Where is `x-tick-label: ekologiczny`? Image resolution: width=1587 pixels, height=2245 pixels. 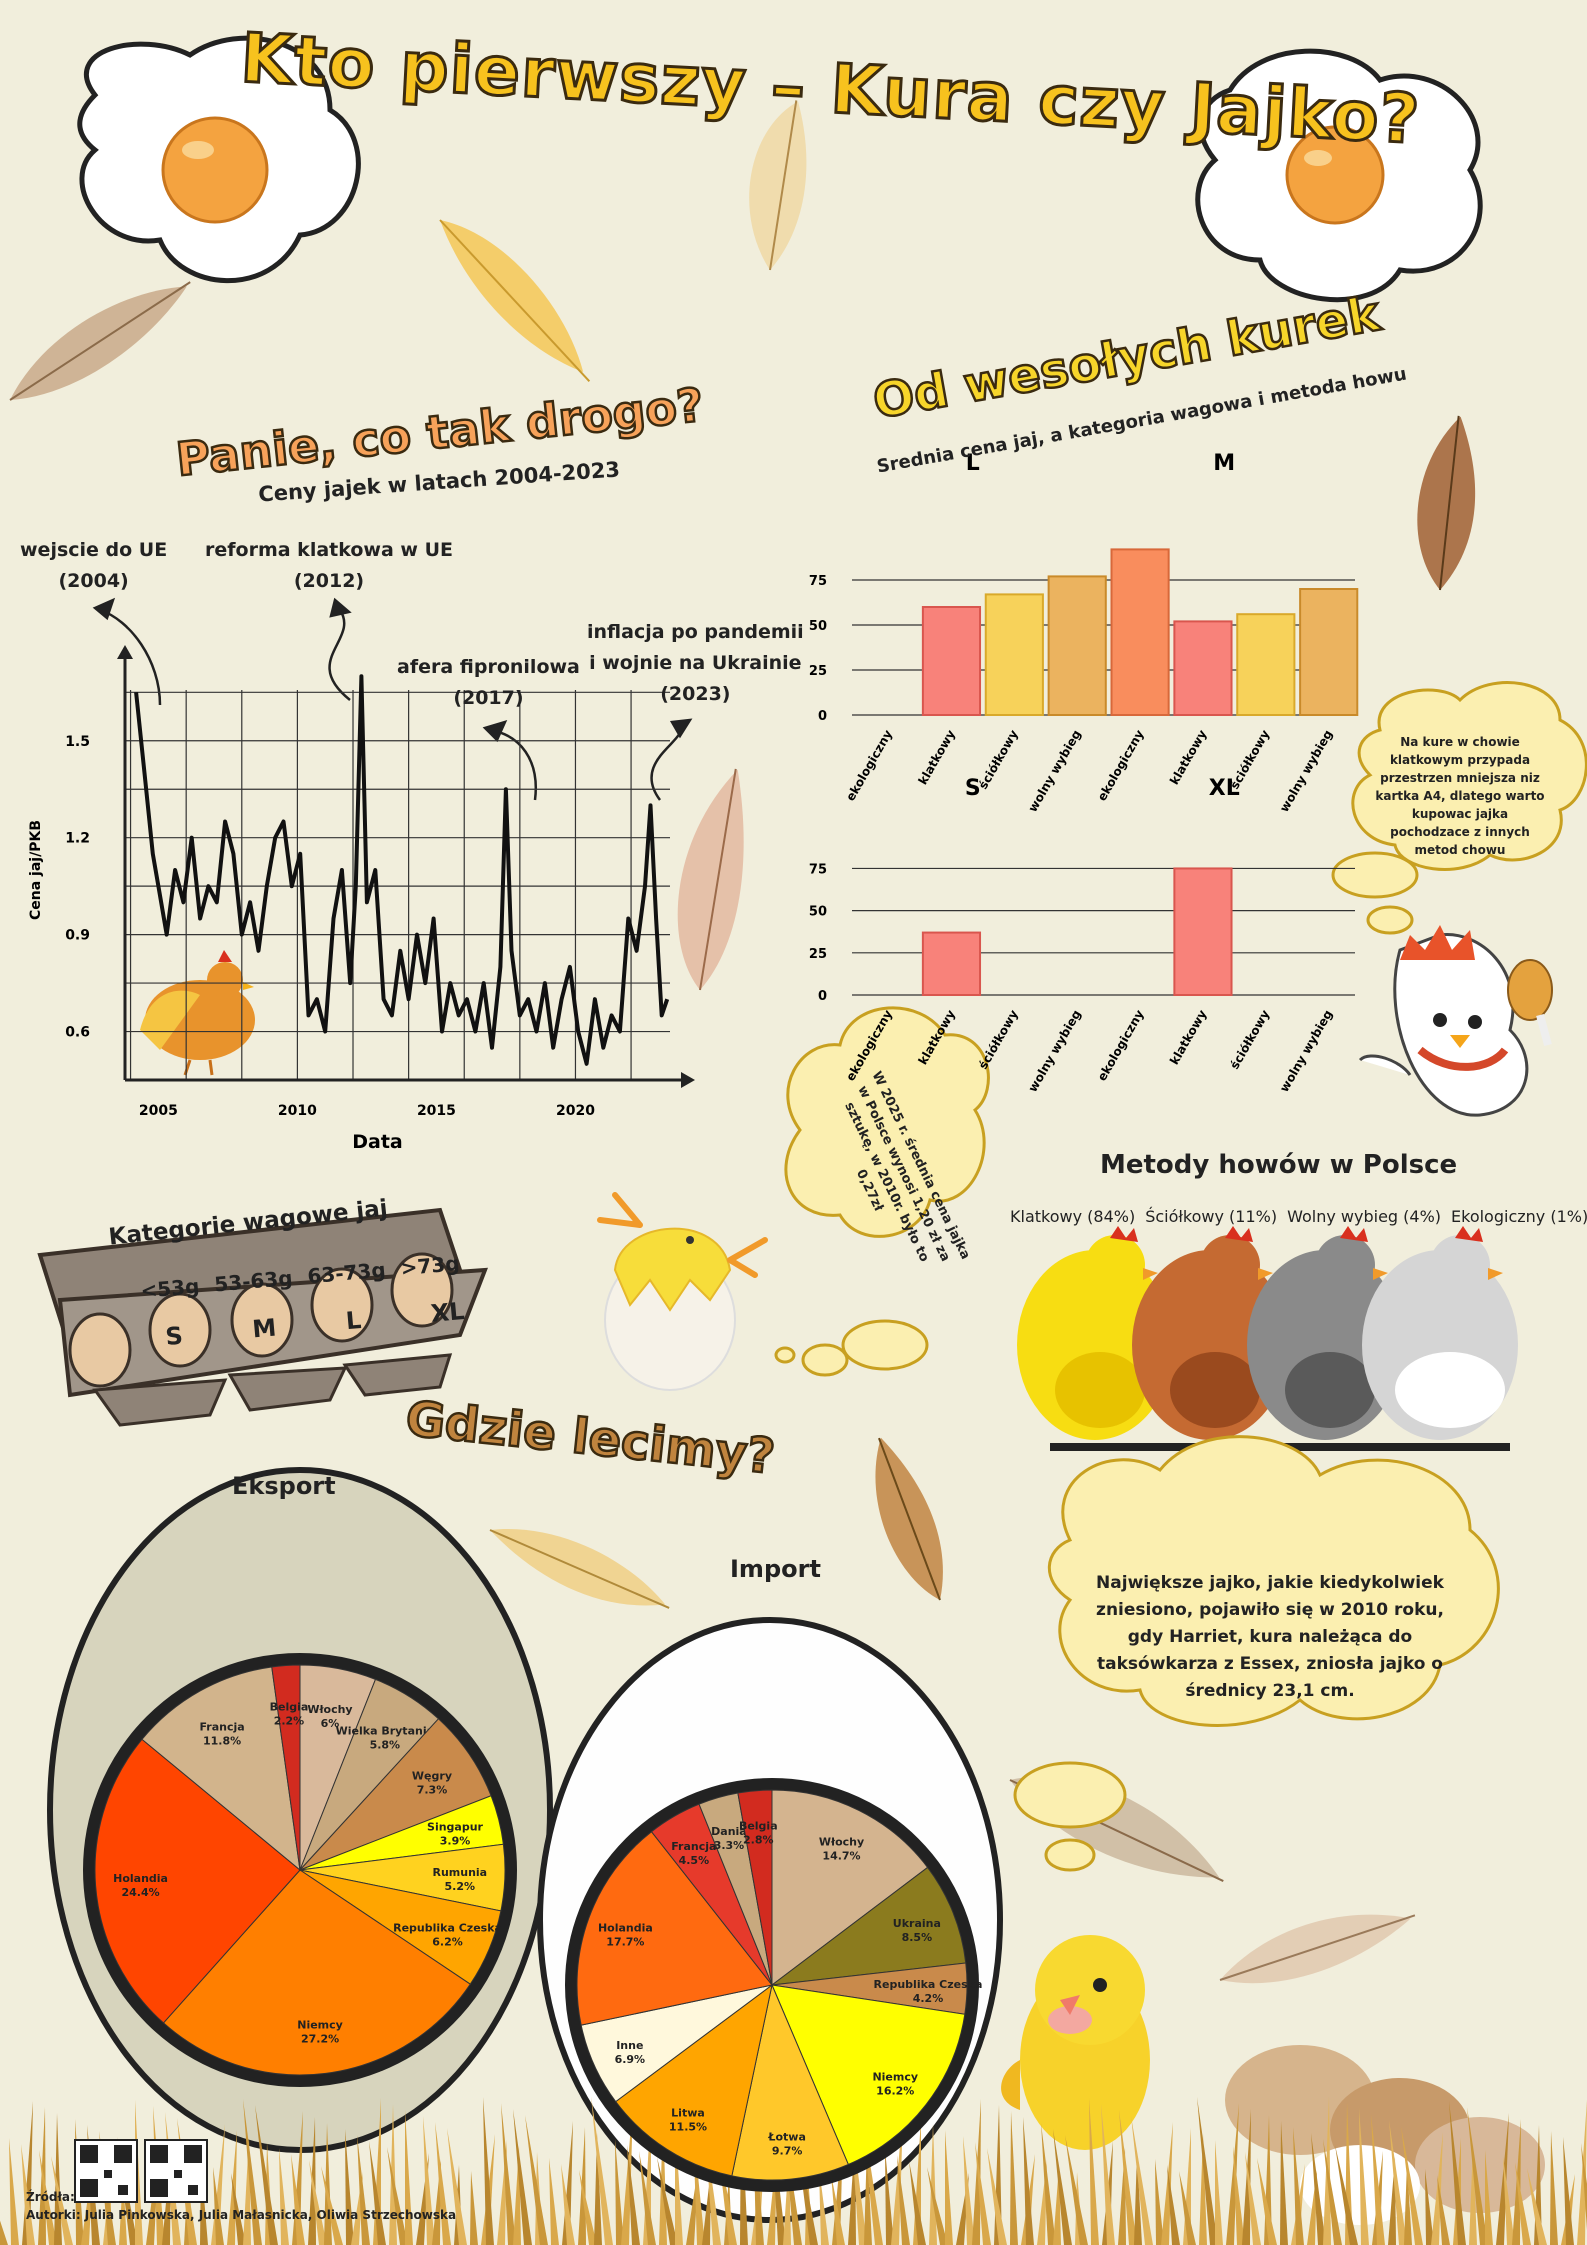 x-tick-label: ekologiczny is located at coordinates (1121, 1045).